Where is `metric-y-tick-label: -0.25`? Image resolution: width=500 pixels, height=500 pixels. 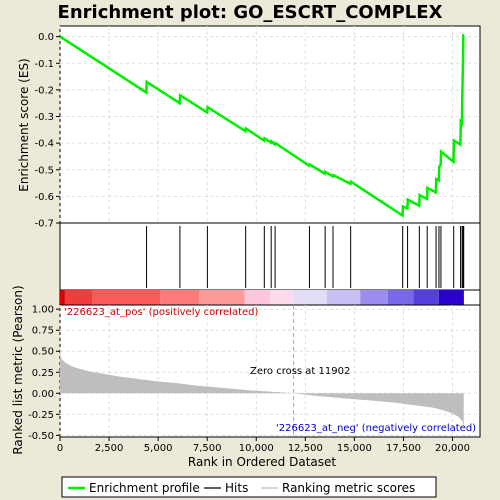 metric-y-tick-label: -0.25 is located at coordinates (41, 415).